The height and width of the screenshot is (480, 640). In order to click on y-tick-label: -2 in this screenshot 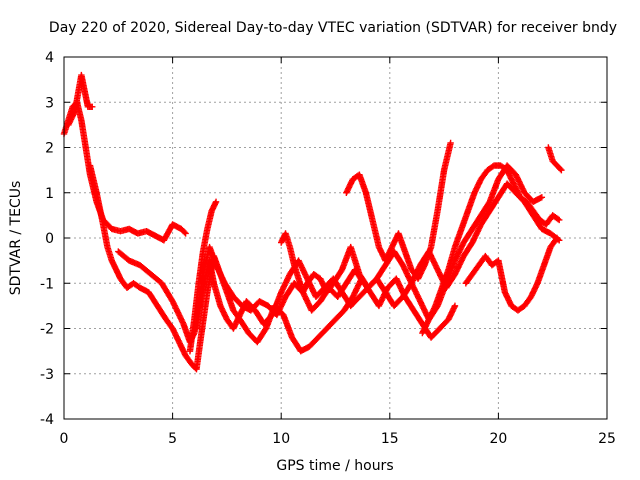, I will do `click(47, 330)`.